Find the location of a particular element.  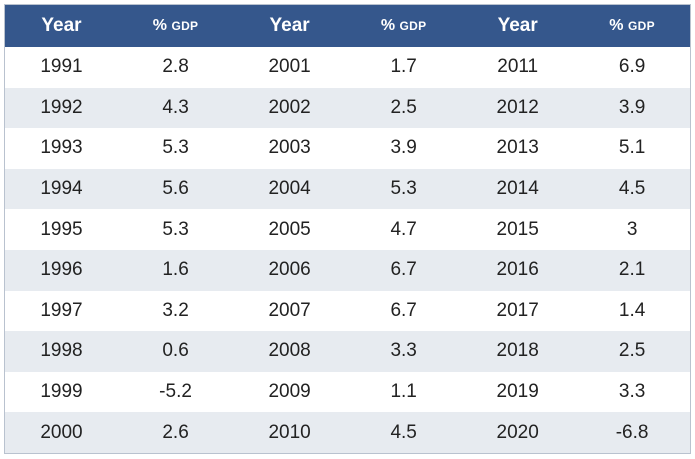

year-cell: 2004 is located at coordinates (289, 189).